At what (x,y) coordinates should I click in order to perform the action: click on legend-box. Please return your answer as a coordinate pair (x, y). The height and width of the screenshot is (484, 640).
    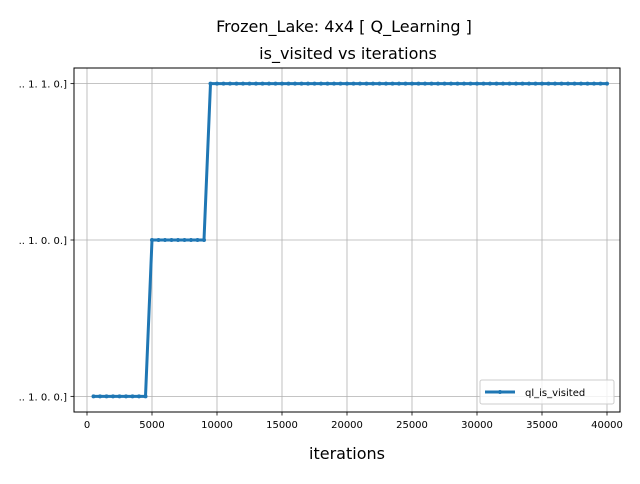
    Looking at the image, I should click on (547, 392).